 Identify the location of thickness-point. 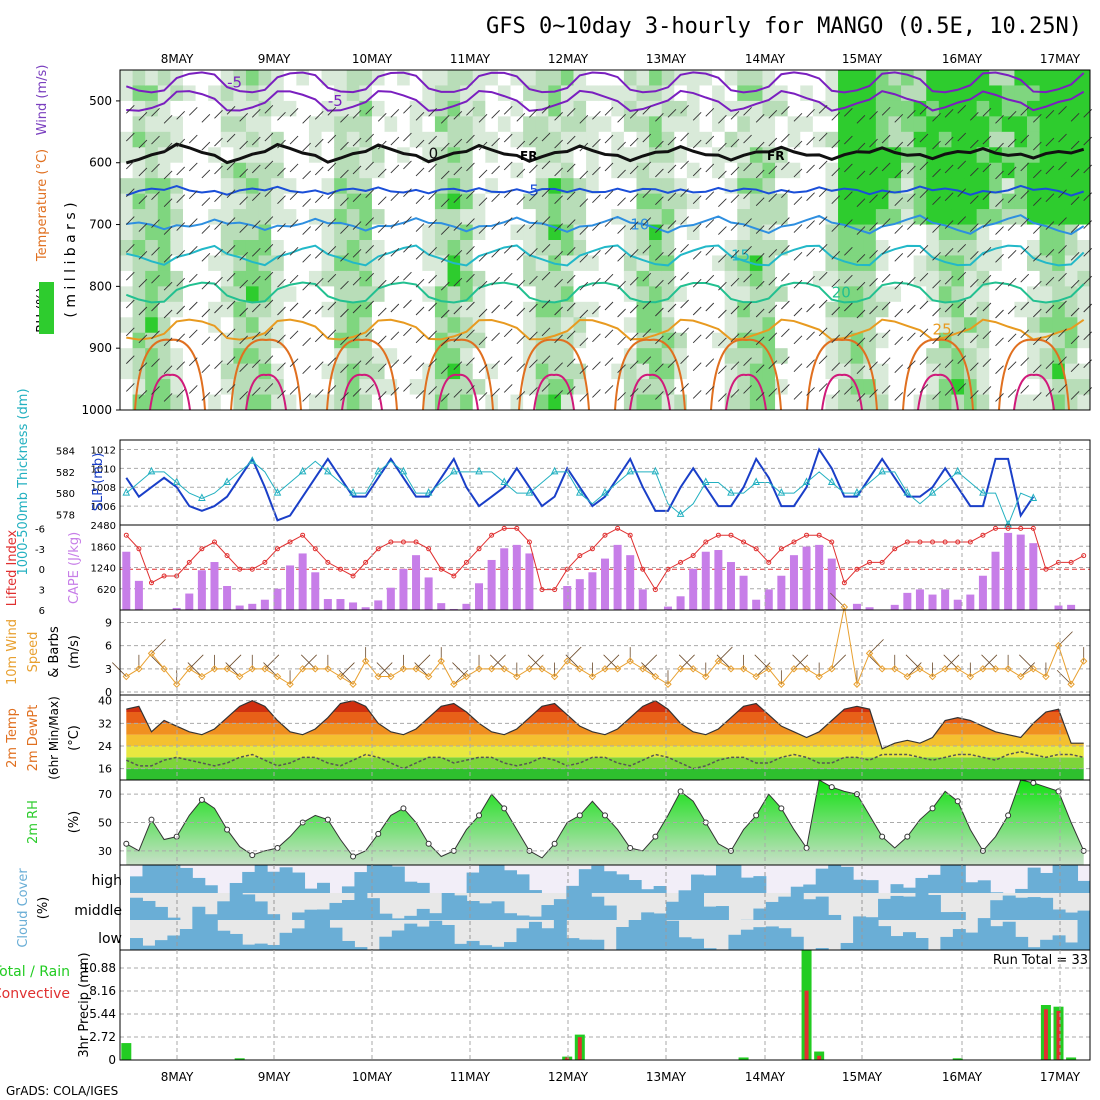
(403, 470).